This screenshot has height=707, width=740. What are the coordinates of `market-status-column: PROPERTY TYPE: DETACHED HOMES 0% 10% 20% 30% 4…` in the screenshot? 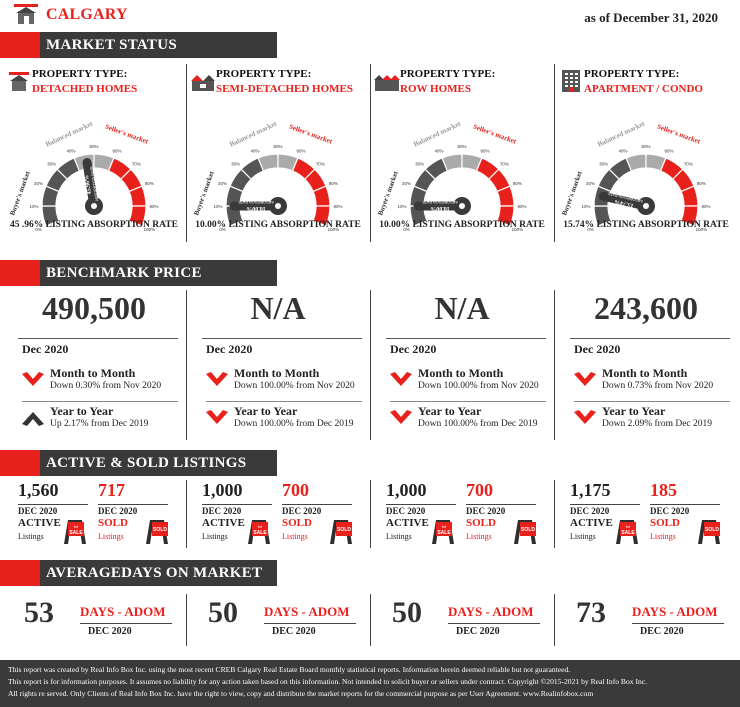 It's located at (94, 153).